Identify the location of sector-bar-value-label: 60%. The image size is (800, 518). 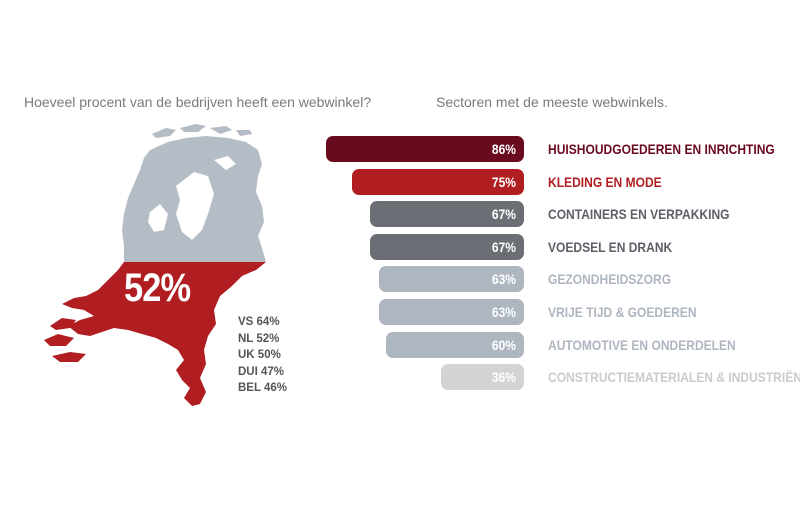
(503, 344).